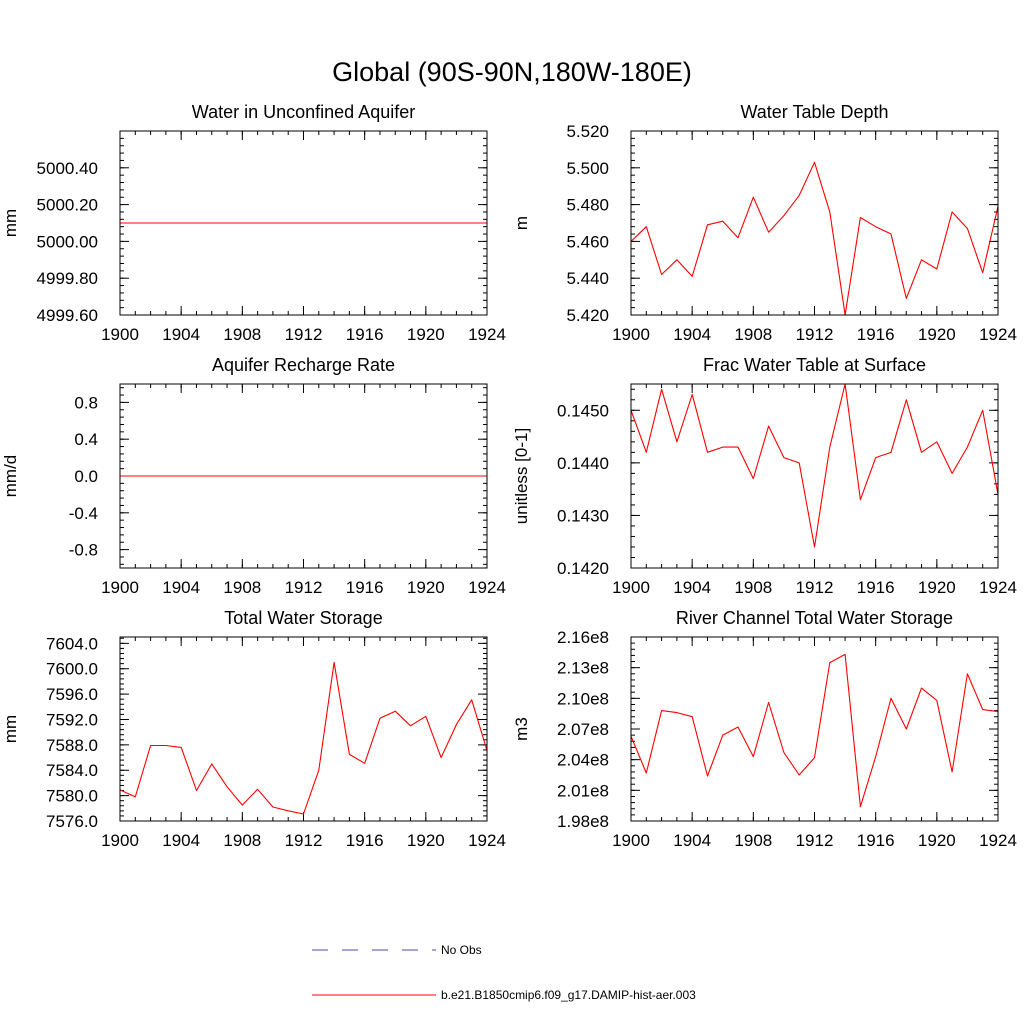 The image size is (1024, 1024). I want to click on y-tick-label: 7584.0, so click(72, 770).